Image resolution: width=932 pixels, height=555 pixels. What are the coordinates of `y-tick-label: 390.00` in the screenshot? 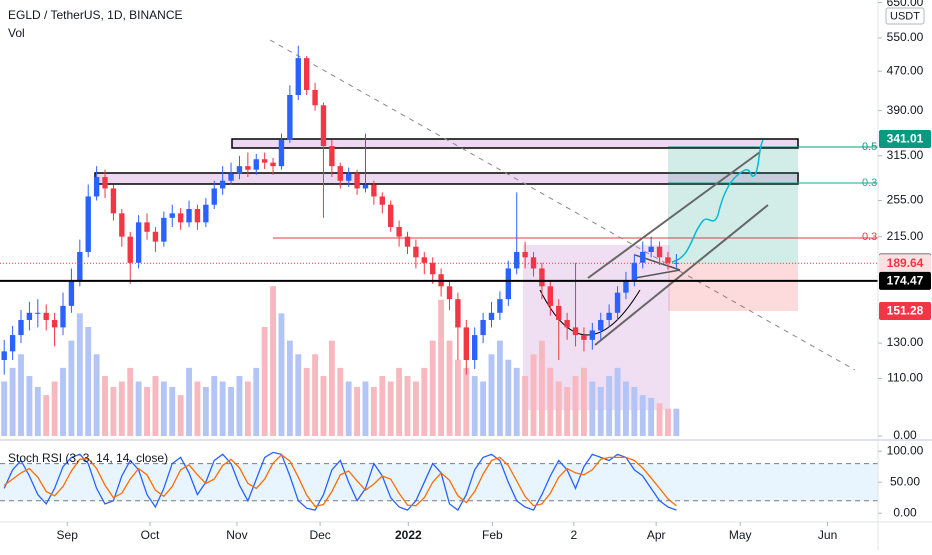 It's located at (905, 110).